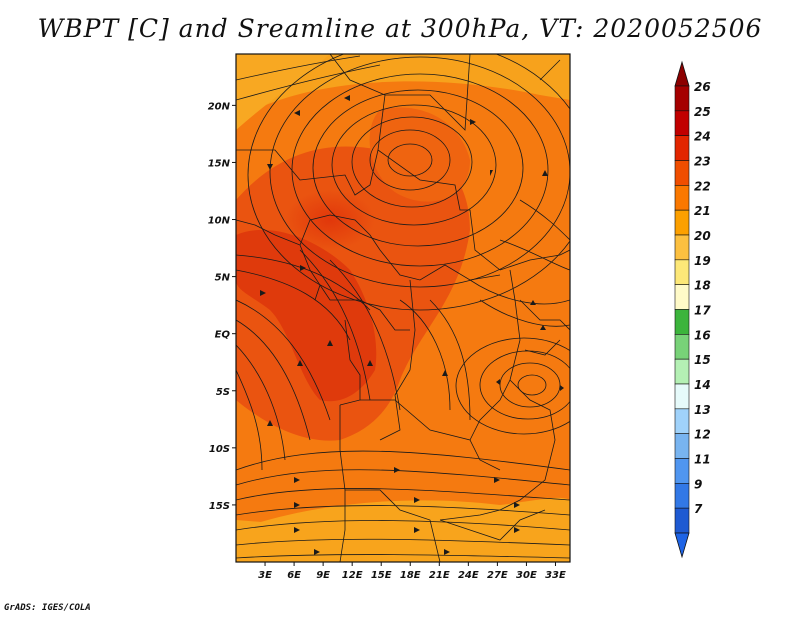 The height and width of the screenshot is (618, 800). What do you see at coordinates (222, 306) in the screenshot?
I see `latitude-axis: 20N 15N 10N 5N EQ 5S 10S 15S` at bounding box center [222, 306].